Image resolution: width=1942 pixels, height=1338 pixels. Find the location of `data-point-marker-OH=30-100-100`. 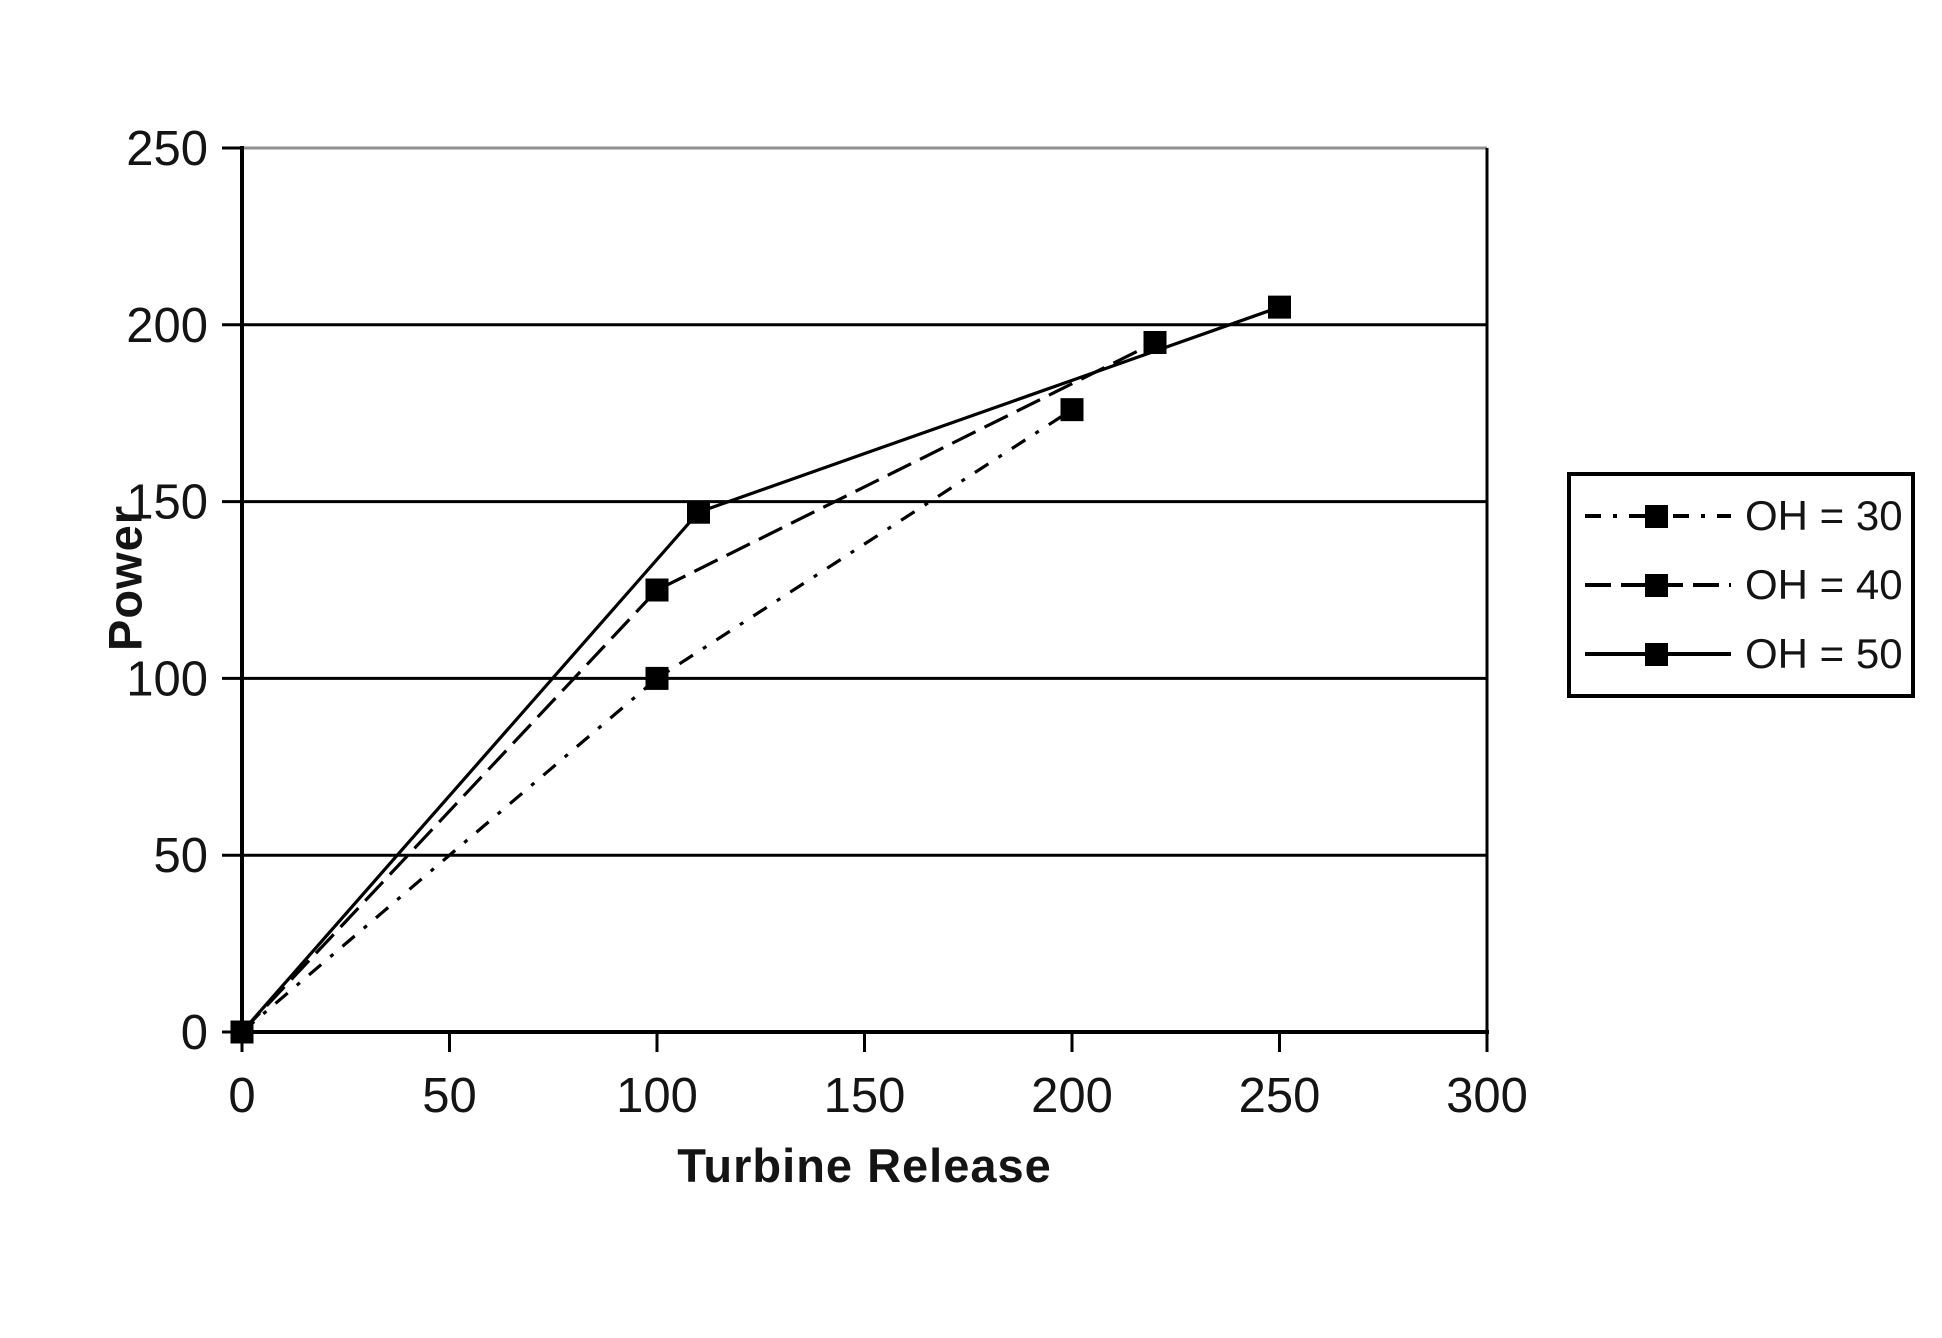

data-point-marker-OH=30-100-100 is located at coordinates (657, 678).